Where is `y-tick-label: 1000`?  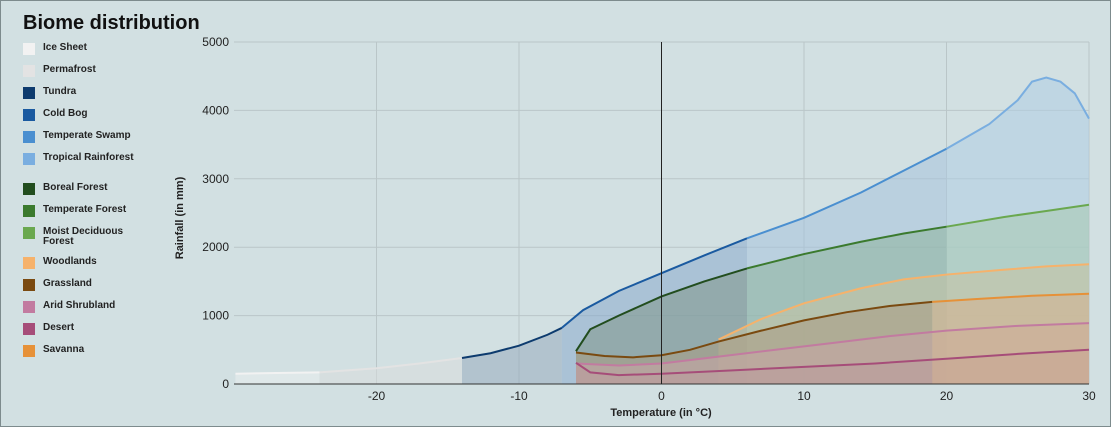 y-tick-label: 1000 is located at coordinates (215, 316).